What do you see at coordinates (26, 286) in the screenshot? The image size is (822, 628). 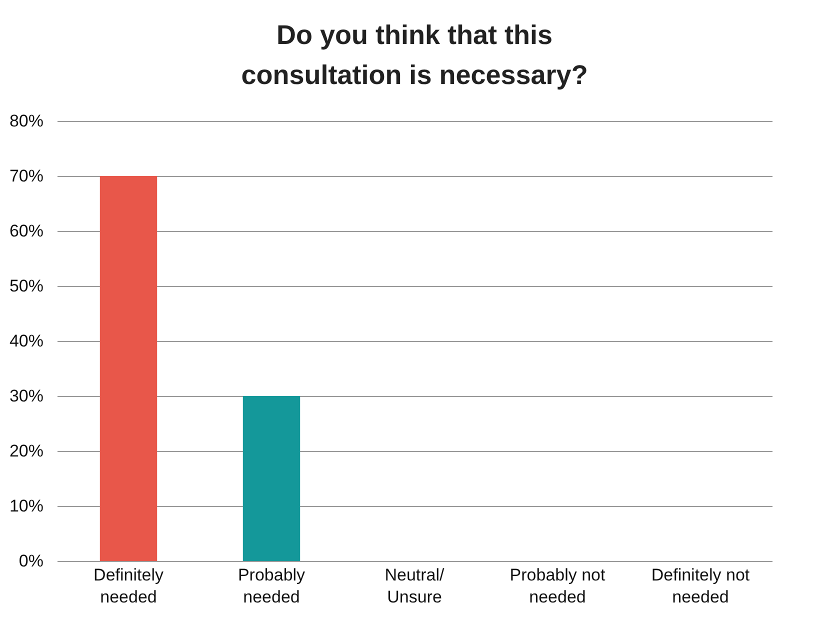 I see `y-tick-label: 50%` at bounding box center [26, 286].